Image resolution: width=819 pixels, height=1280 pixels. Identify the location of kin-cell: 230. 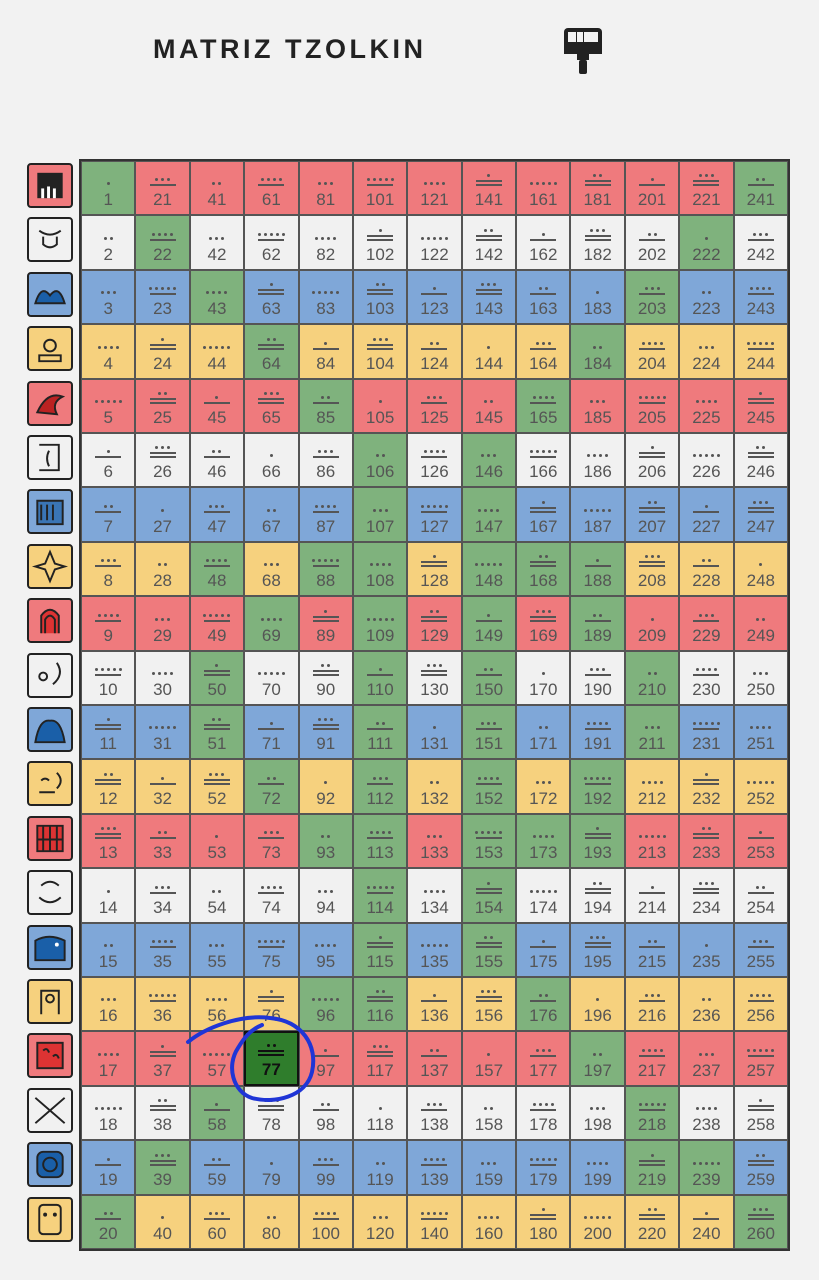
(706, 677).